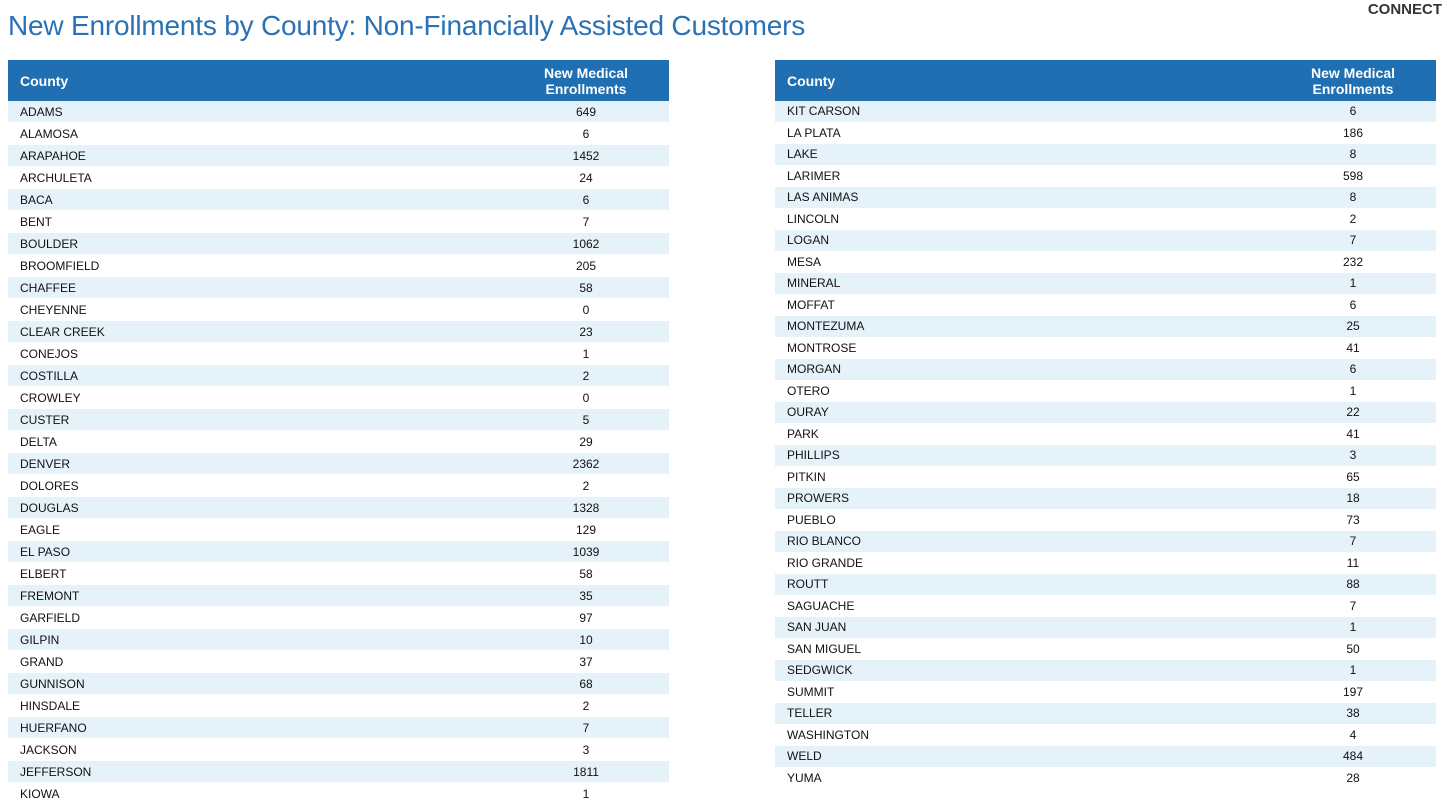  Describe the element at coordinates (1105, 176) in the screenshot. I see `table-row: LARIMER 598` at that location.